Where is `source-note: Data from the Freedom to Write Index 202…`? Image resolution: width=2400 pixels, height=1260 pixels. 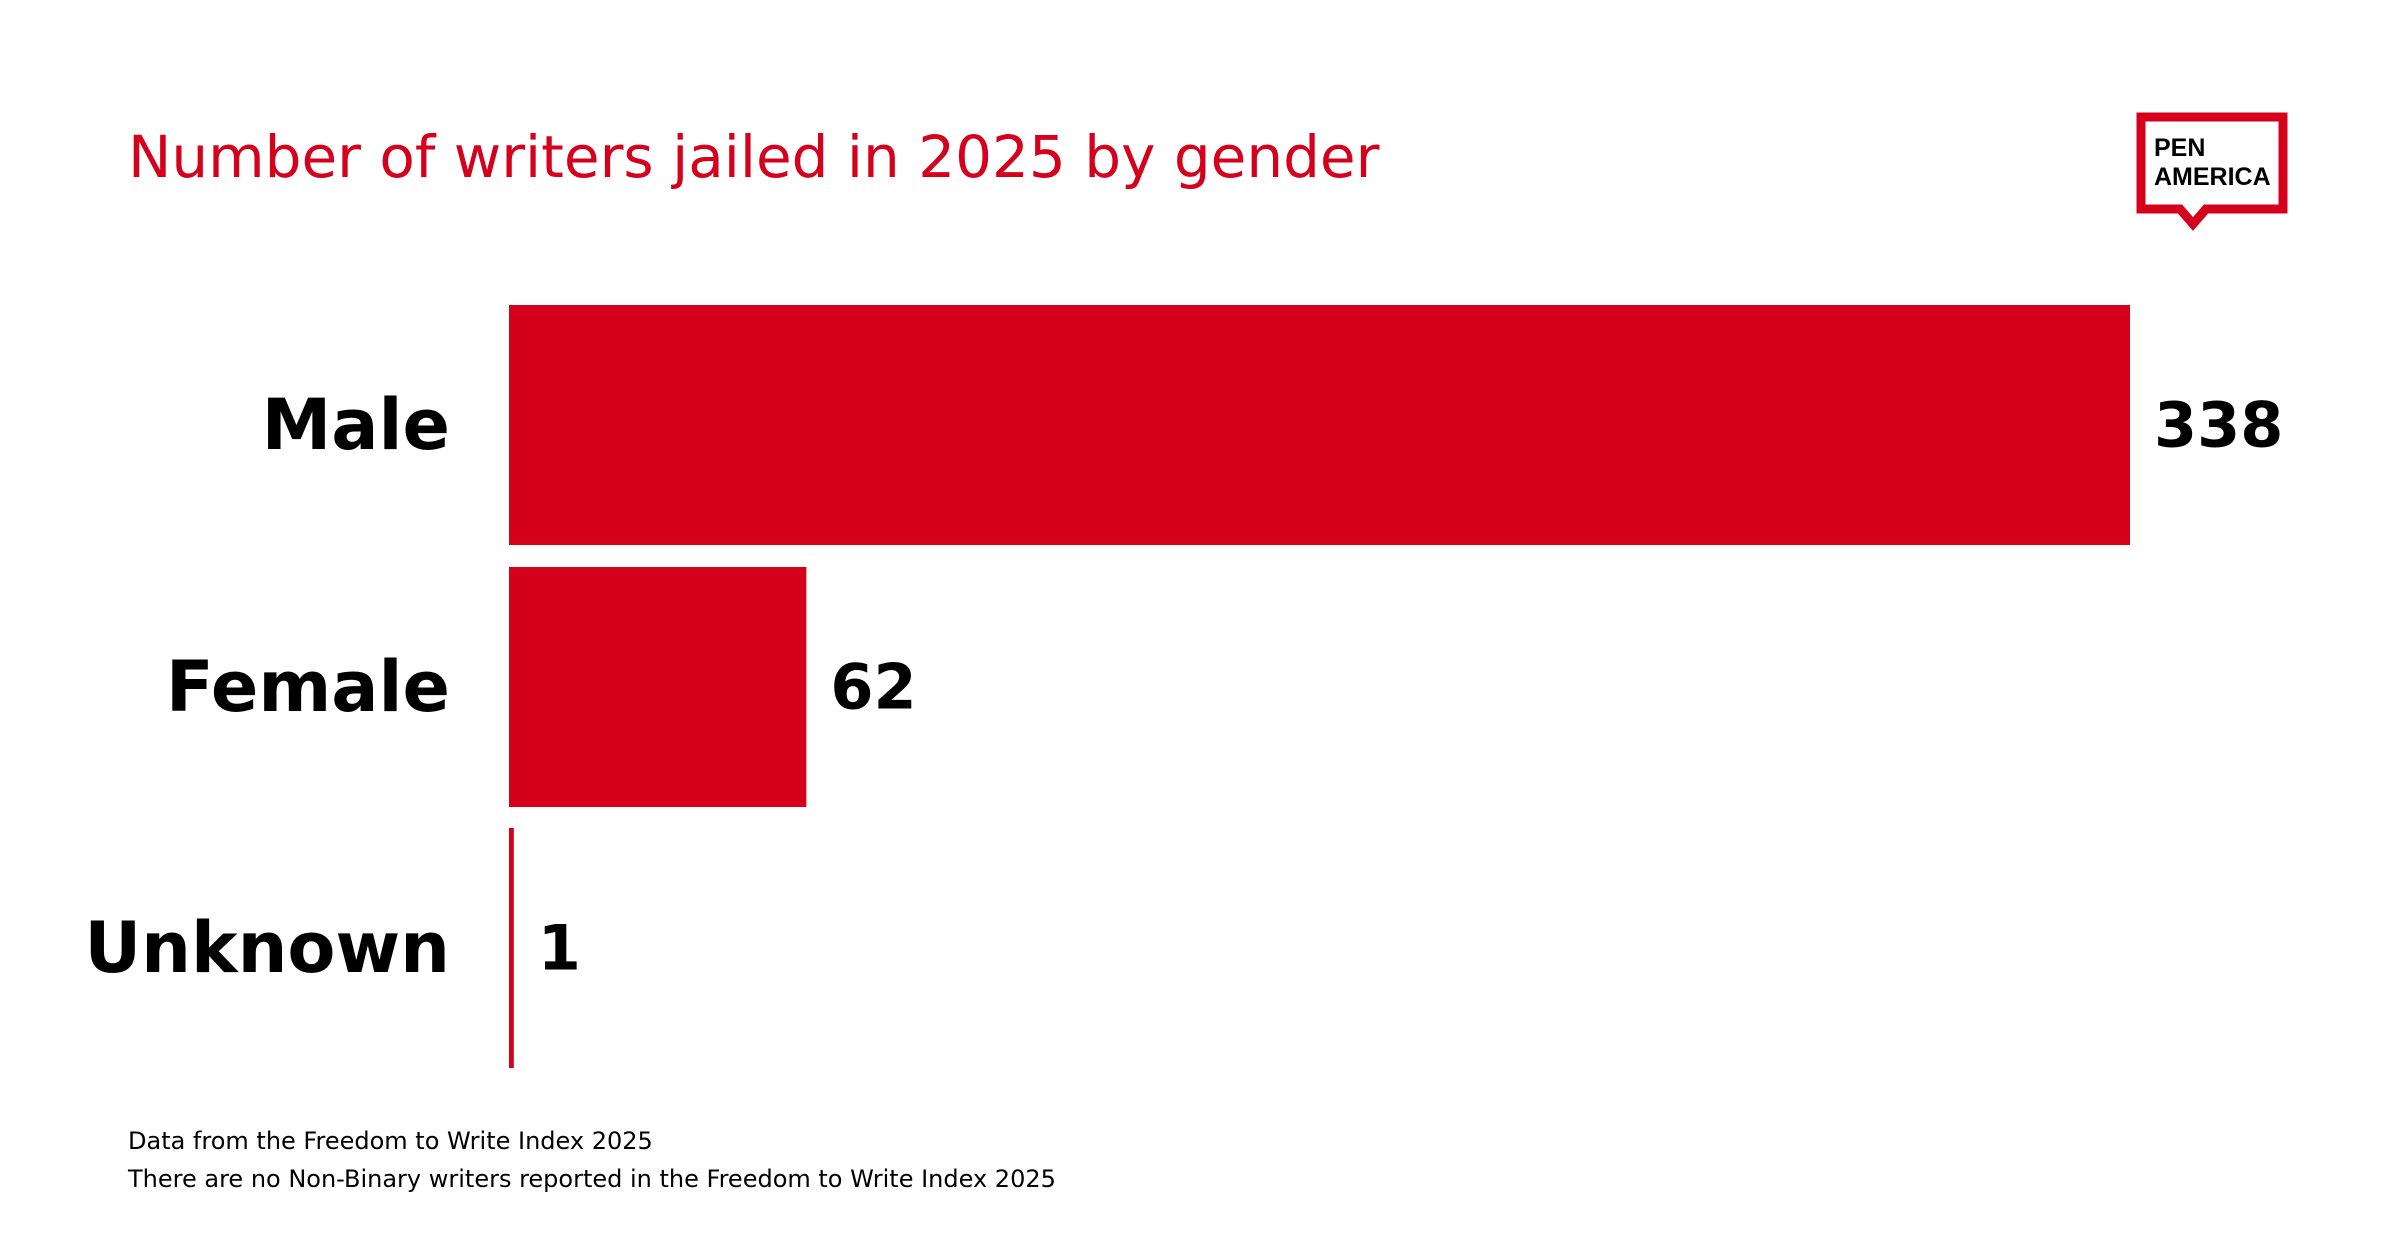
source-note: Data from the Freedom to Write Index 202… is located at coordinates (390, 1141).